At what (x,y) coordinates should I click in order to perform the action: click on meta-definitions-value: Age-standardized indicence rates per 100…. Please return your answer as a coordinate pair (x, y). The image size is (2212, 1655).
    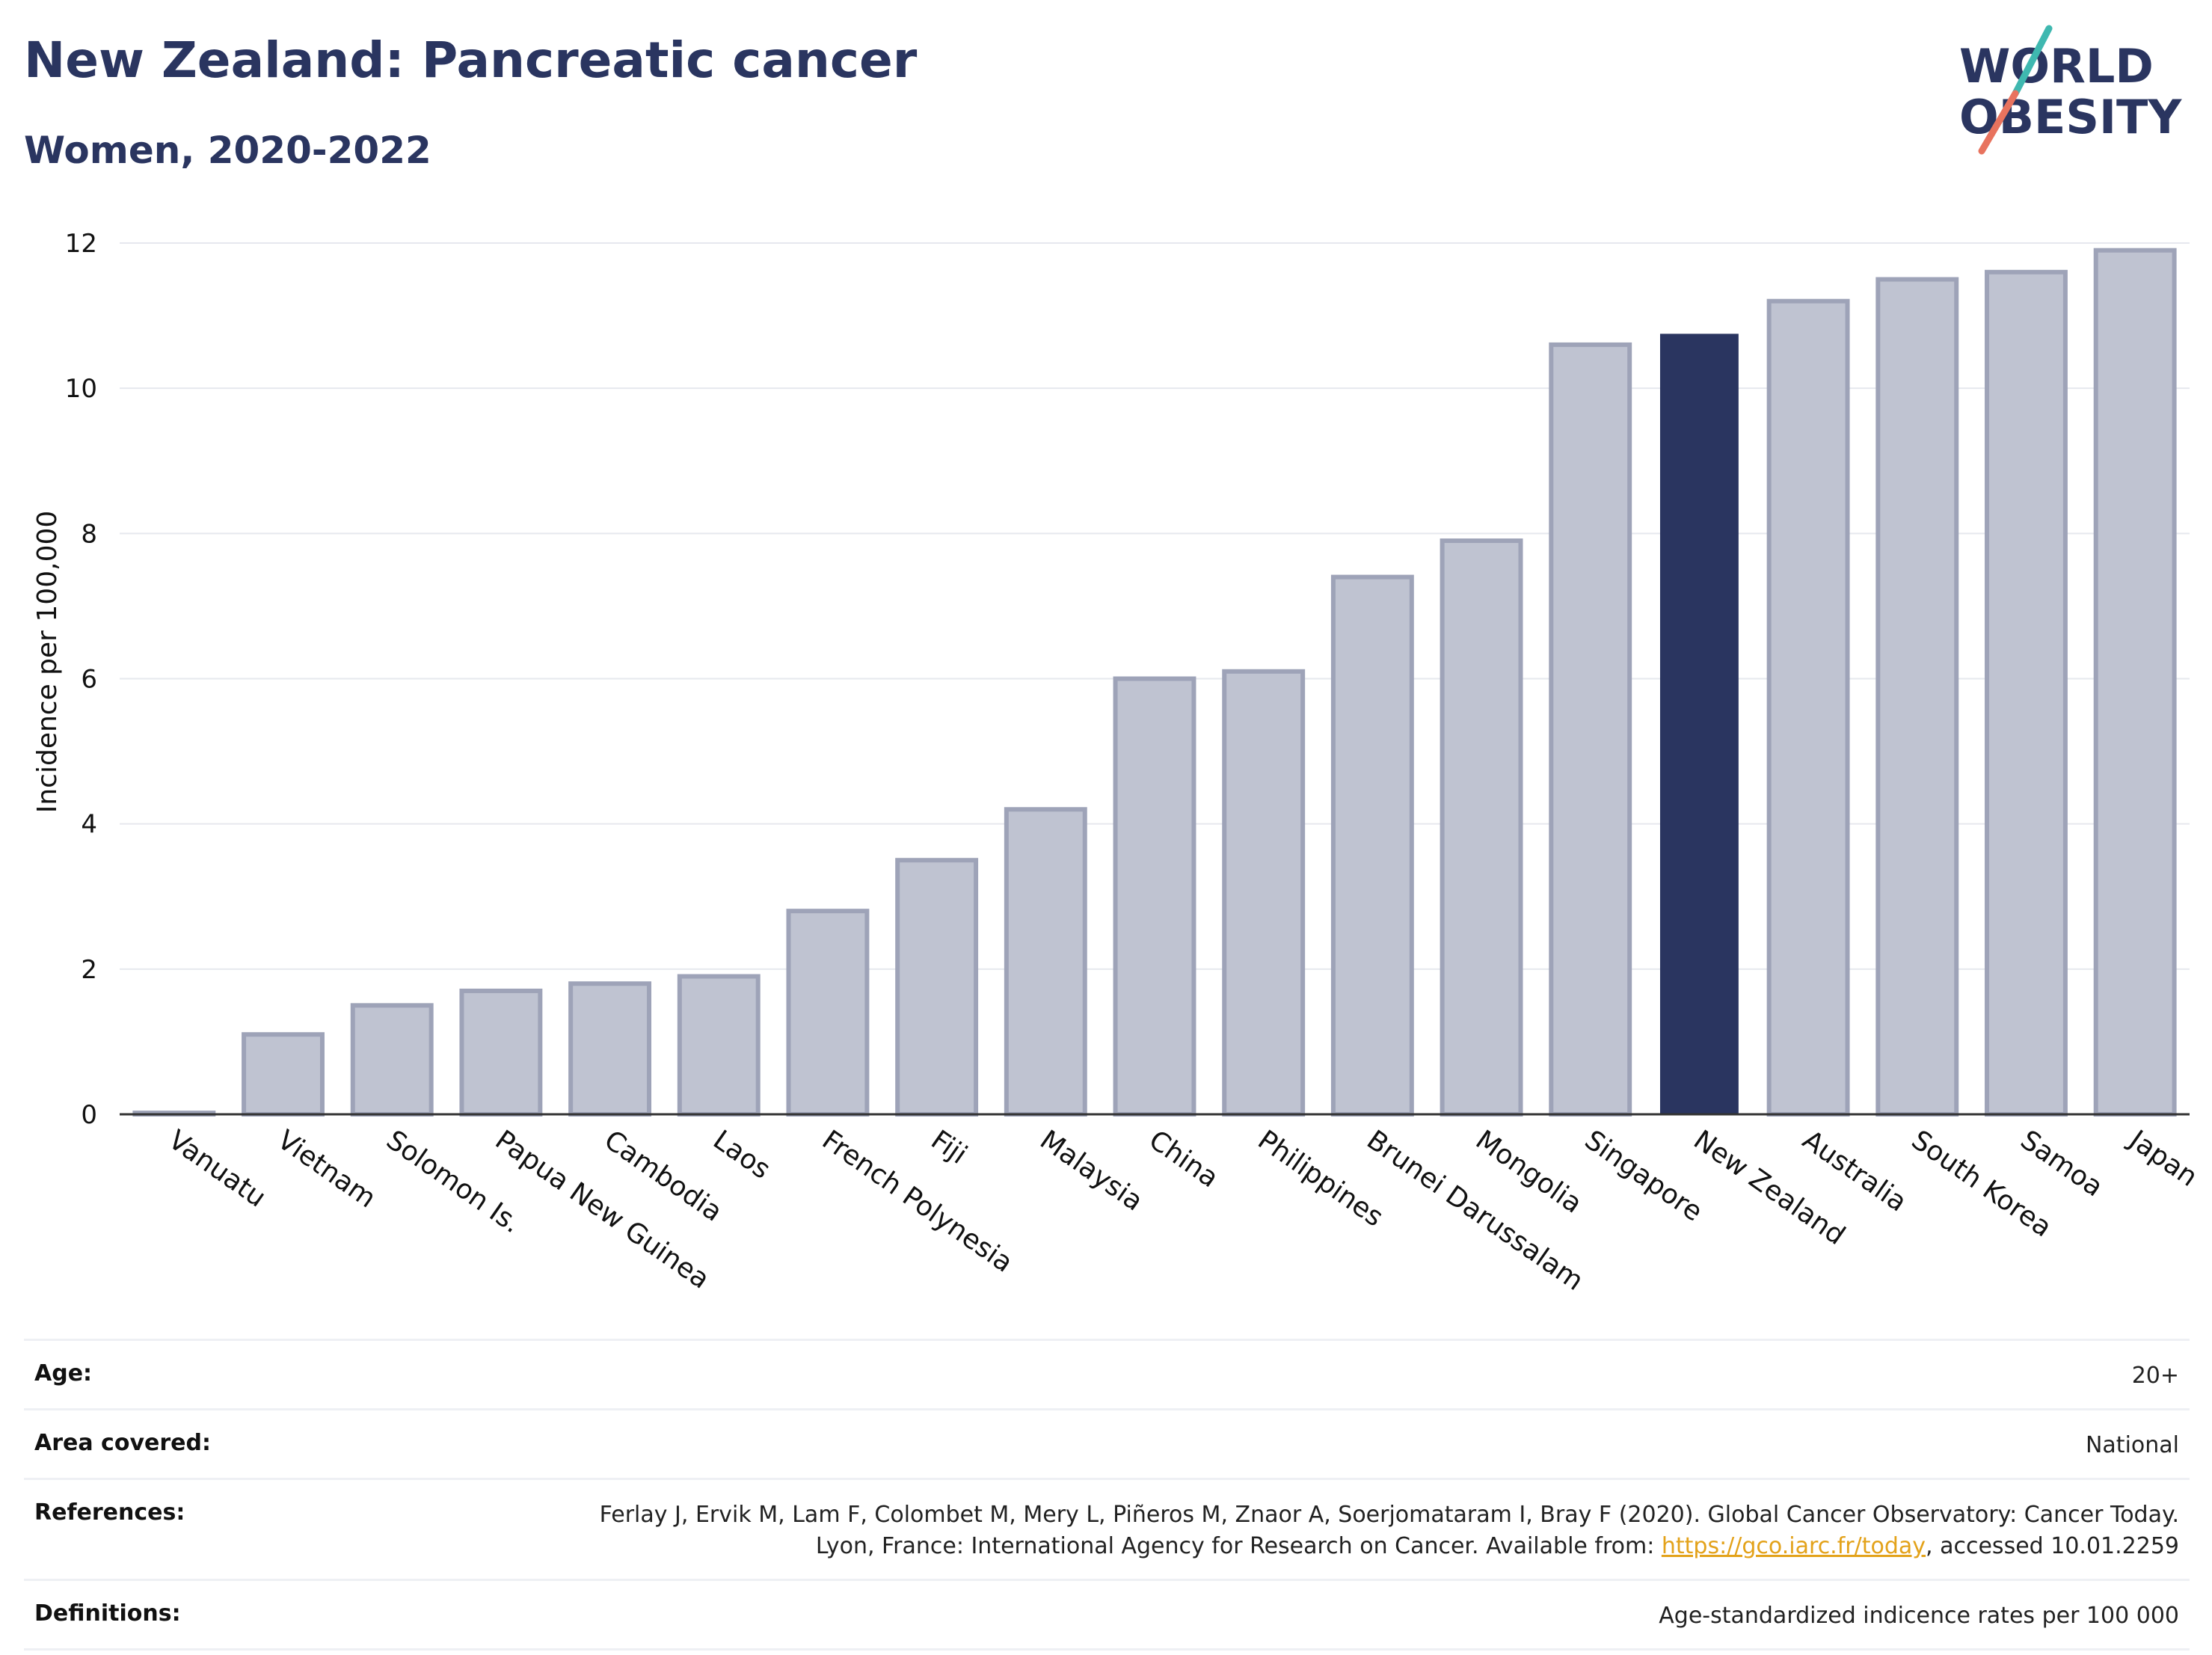
    Looking at the image, I should click on (1919, 1616).